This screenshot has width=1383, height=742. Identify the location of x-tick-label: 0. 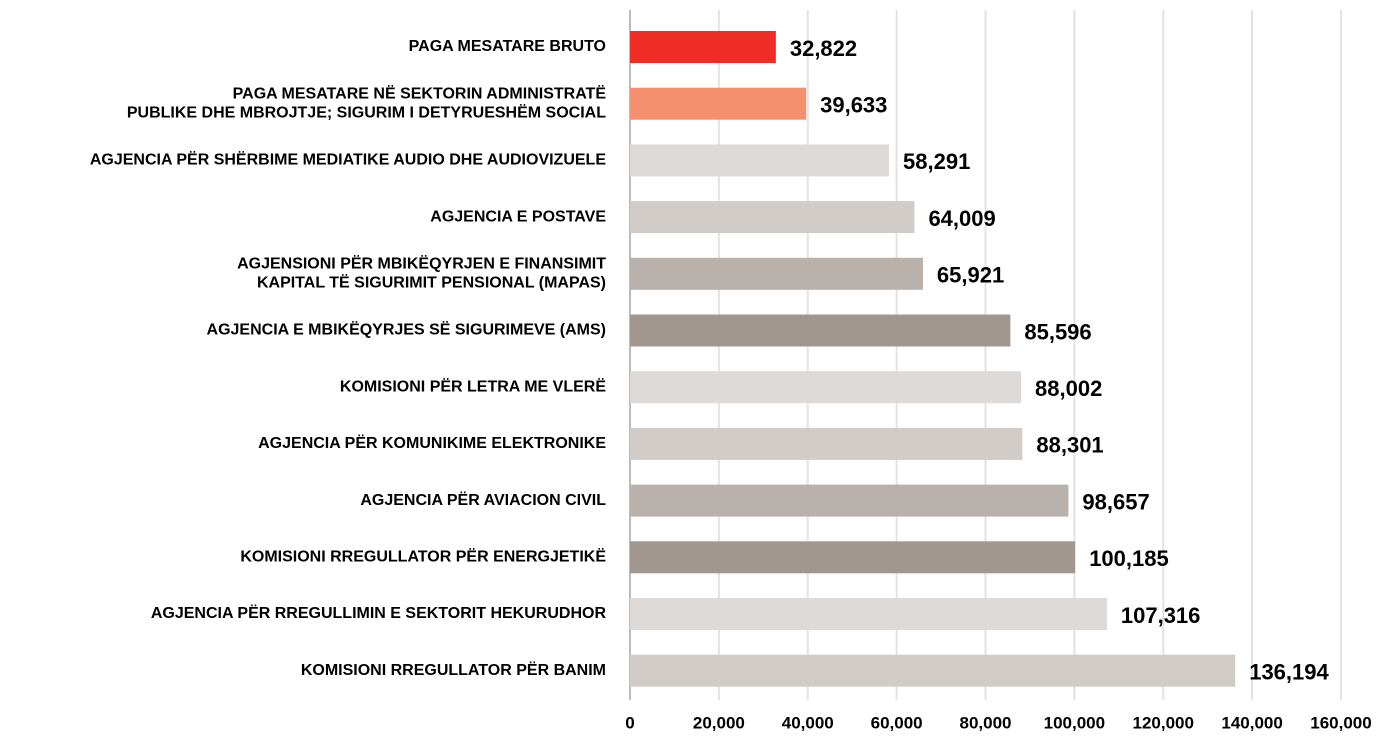
(629, 722).